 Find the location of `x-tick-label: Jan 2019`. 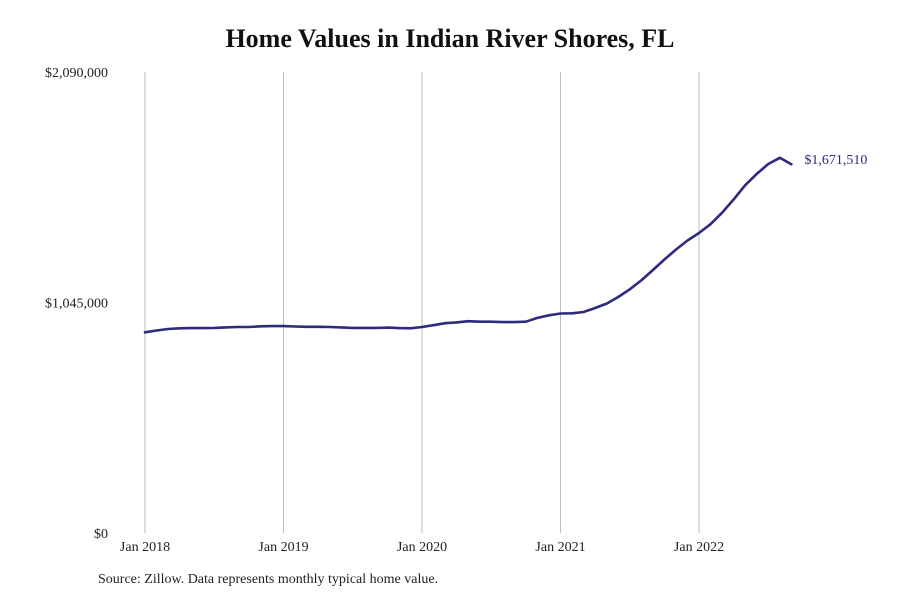

x-tick-label: Jan 2019 is located at coordinates (283, 547).